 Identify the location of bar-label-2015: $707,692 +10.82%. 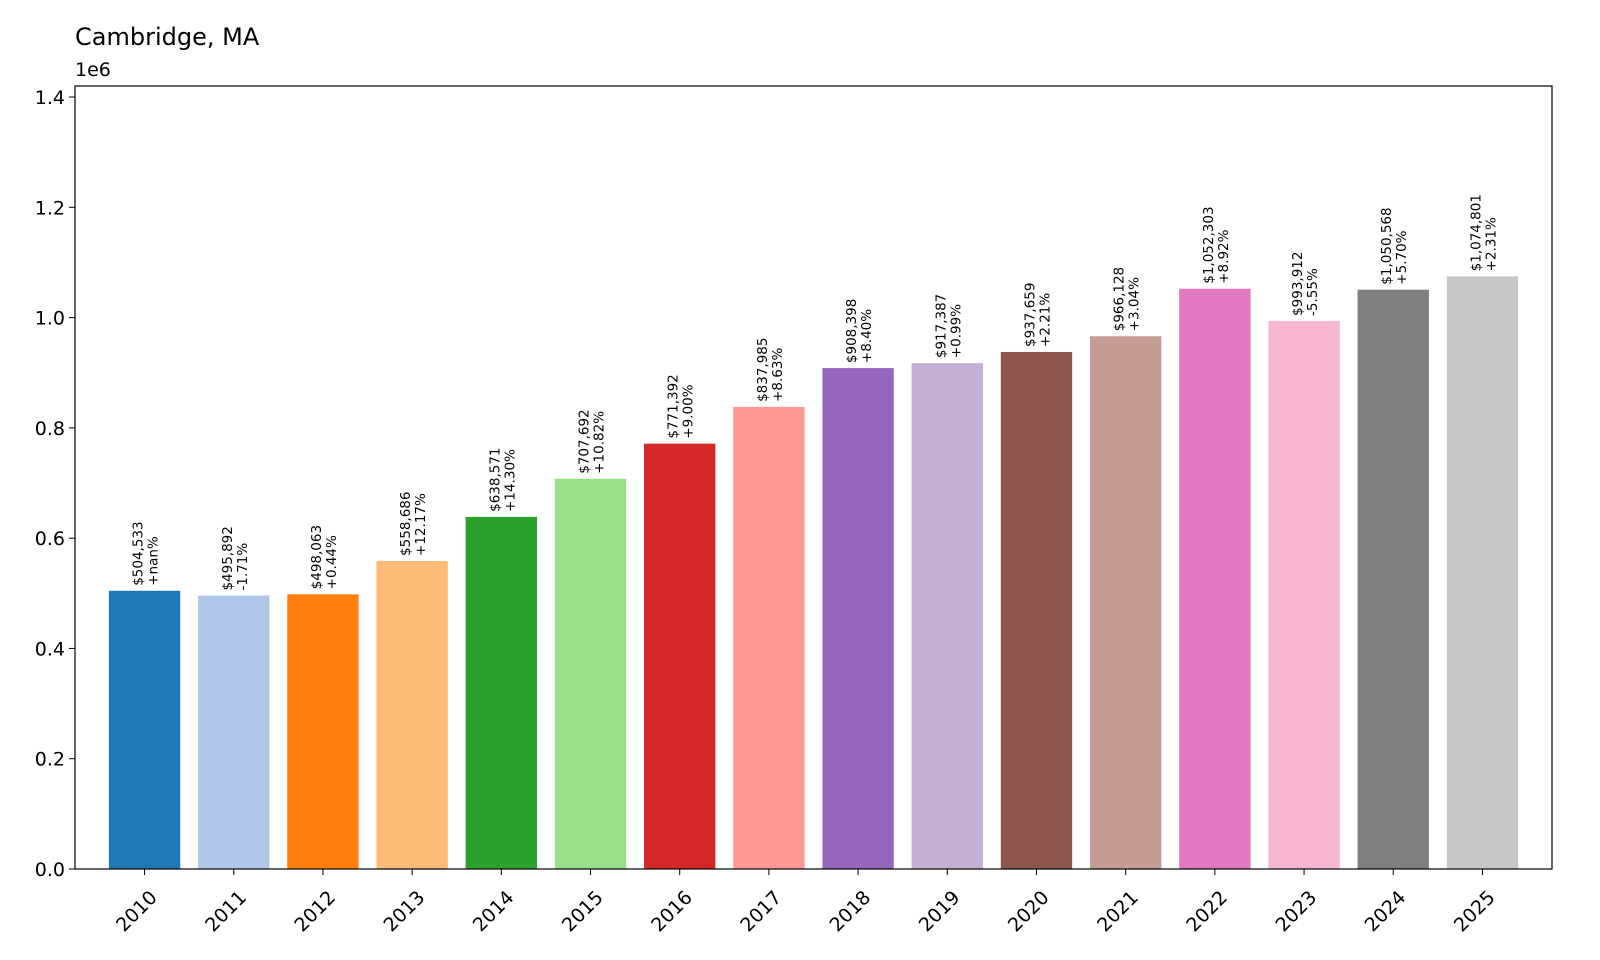
(592, 441).